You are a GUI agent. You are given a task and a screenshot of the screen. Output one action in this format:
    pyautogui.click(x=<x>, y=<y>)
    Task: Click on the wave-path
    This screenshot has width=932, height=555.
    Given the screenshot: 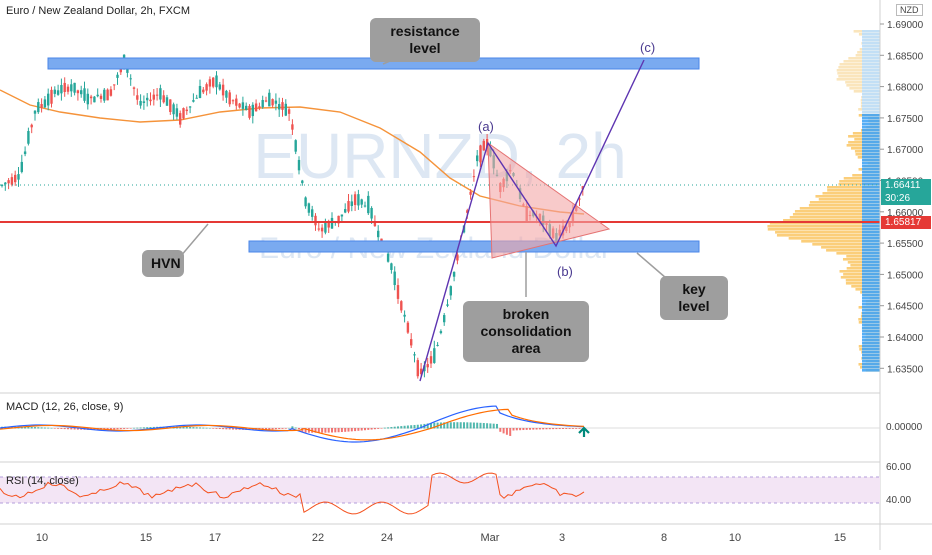 What is the action you would take?
    pyautogui.click(x=532, y=220)
    